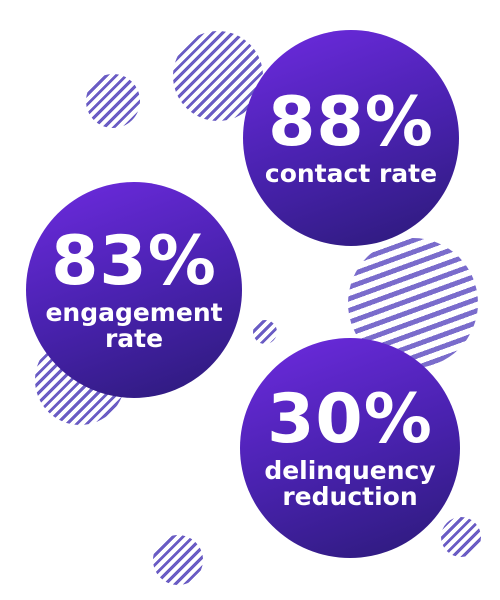 This screenshot has width=500, height=600. What do you see at coordinates (350, 419) in the screenshot?
I see `stat-value: 30%` at bounding box center [350, 419].